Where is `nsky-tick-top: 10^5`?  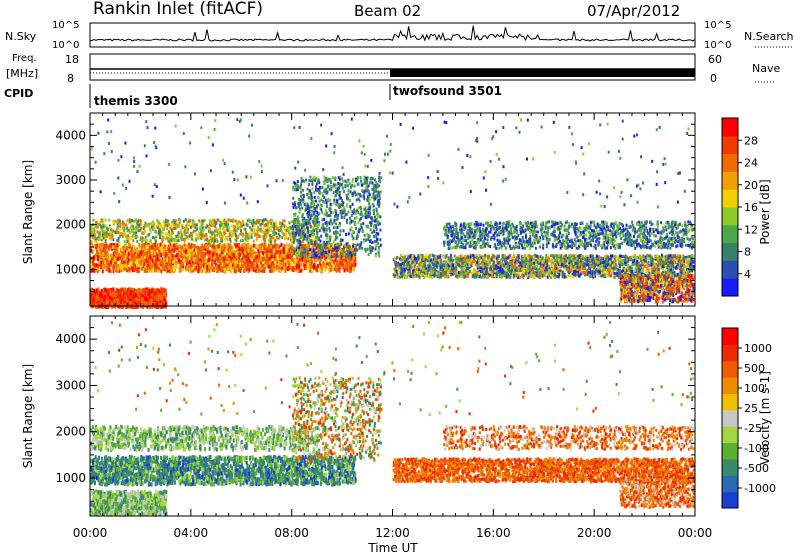 nsky-tick-top: 10^5 is located at coordinates (65, 25).